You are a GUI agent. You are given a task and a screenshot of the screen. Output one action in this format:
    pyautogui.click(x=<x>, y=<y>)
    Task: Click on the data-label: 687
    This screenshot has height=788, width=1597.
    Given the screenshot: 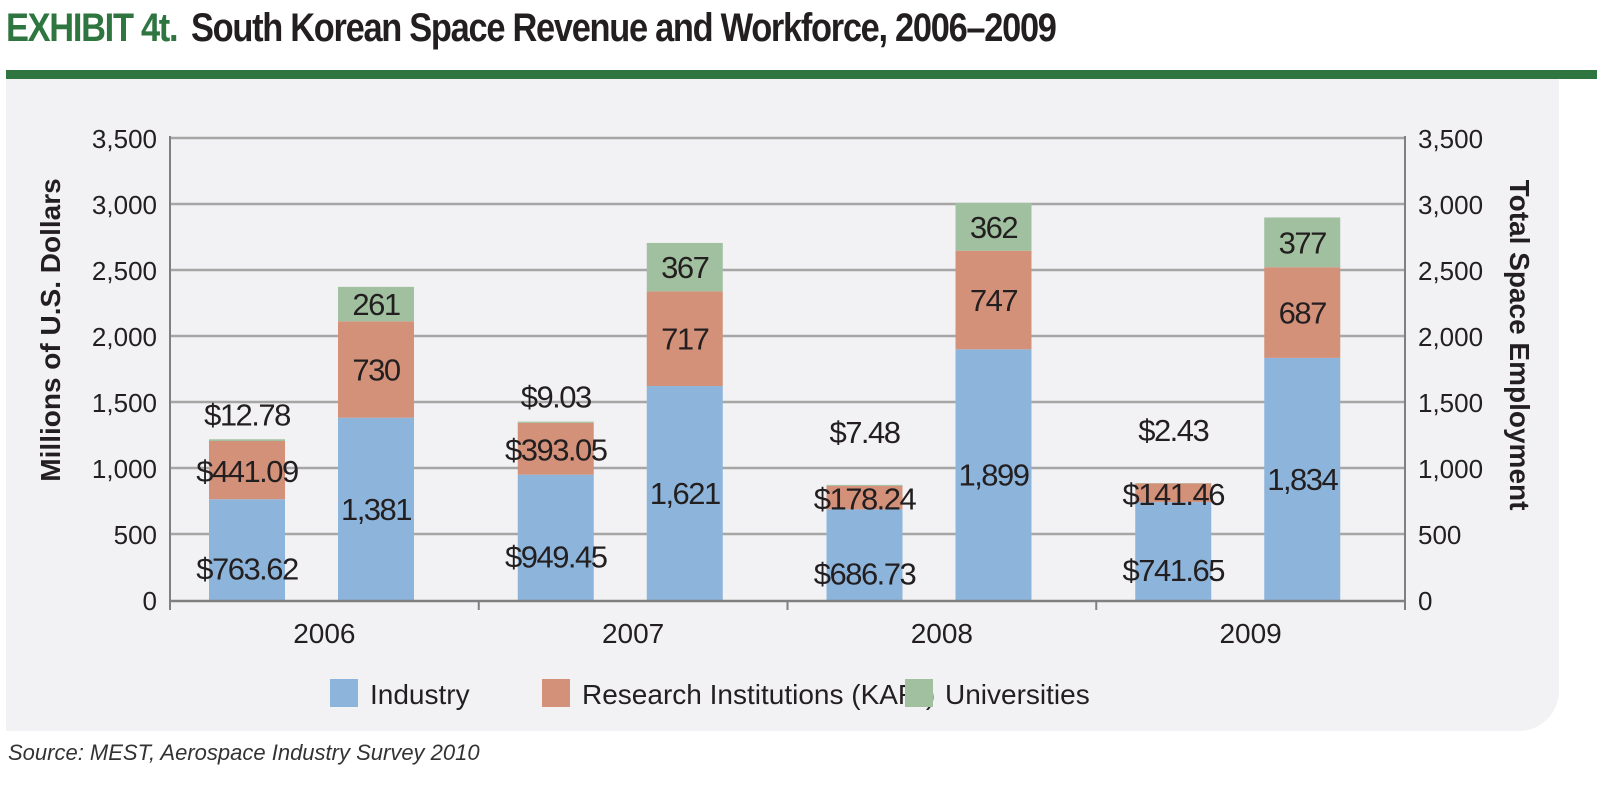 What is the action you would take?
    pyautogui.click(x=1302, y=313)
    